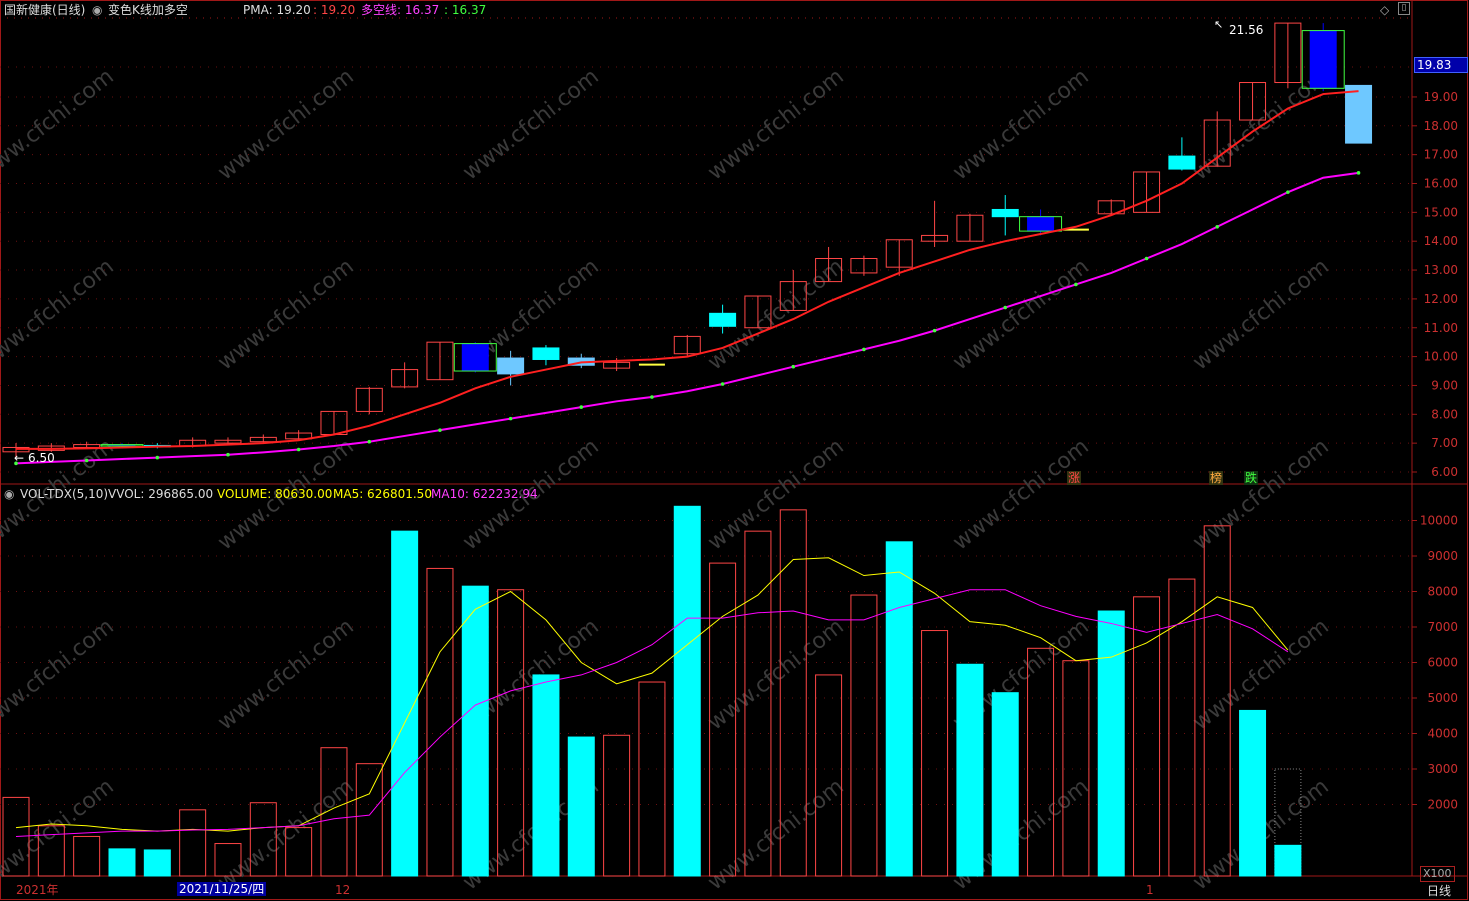 The image size is (1469, 901). Describe the element at coordinates (382, 494) in the screenshot. I see `ma5-value: MA5: 626801.50` at that location.